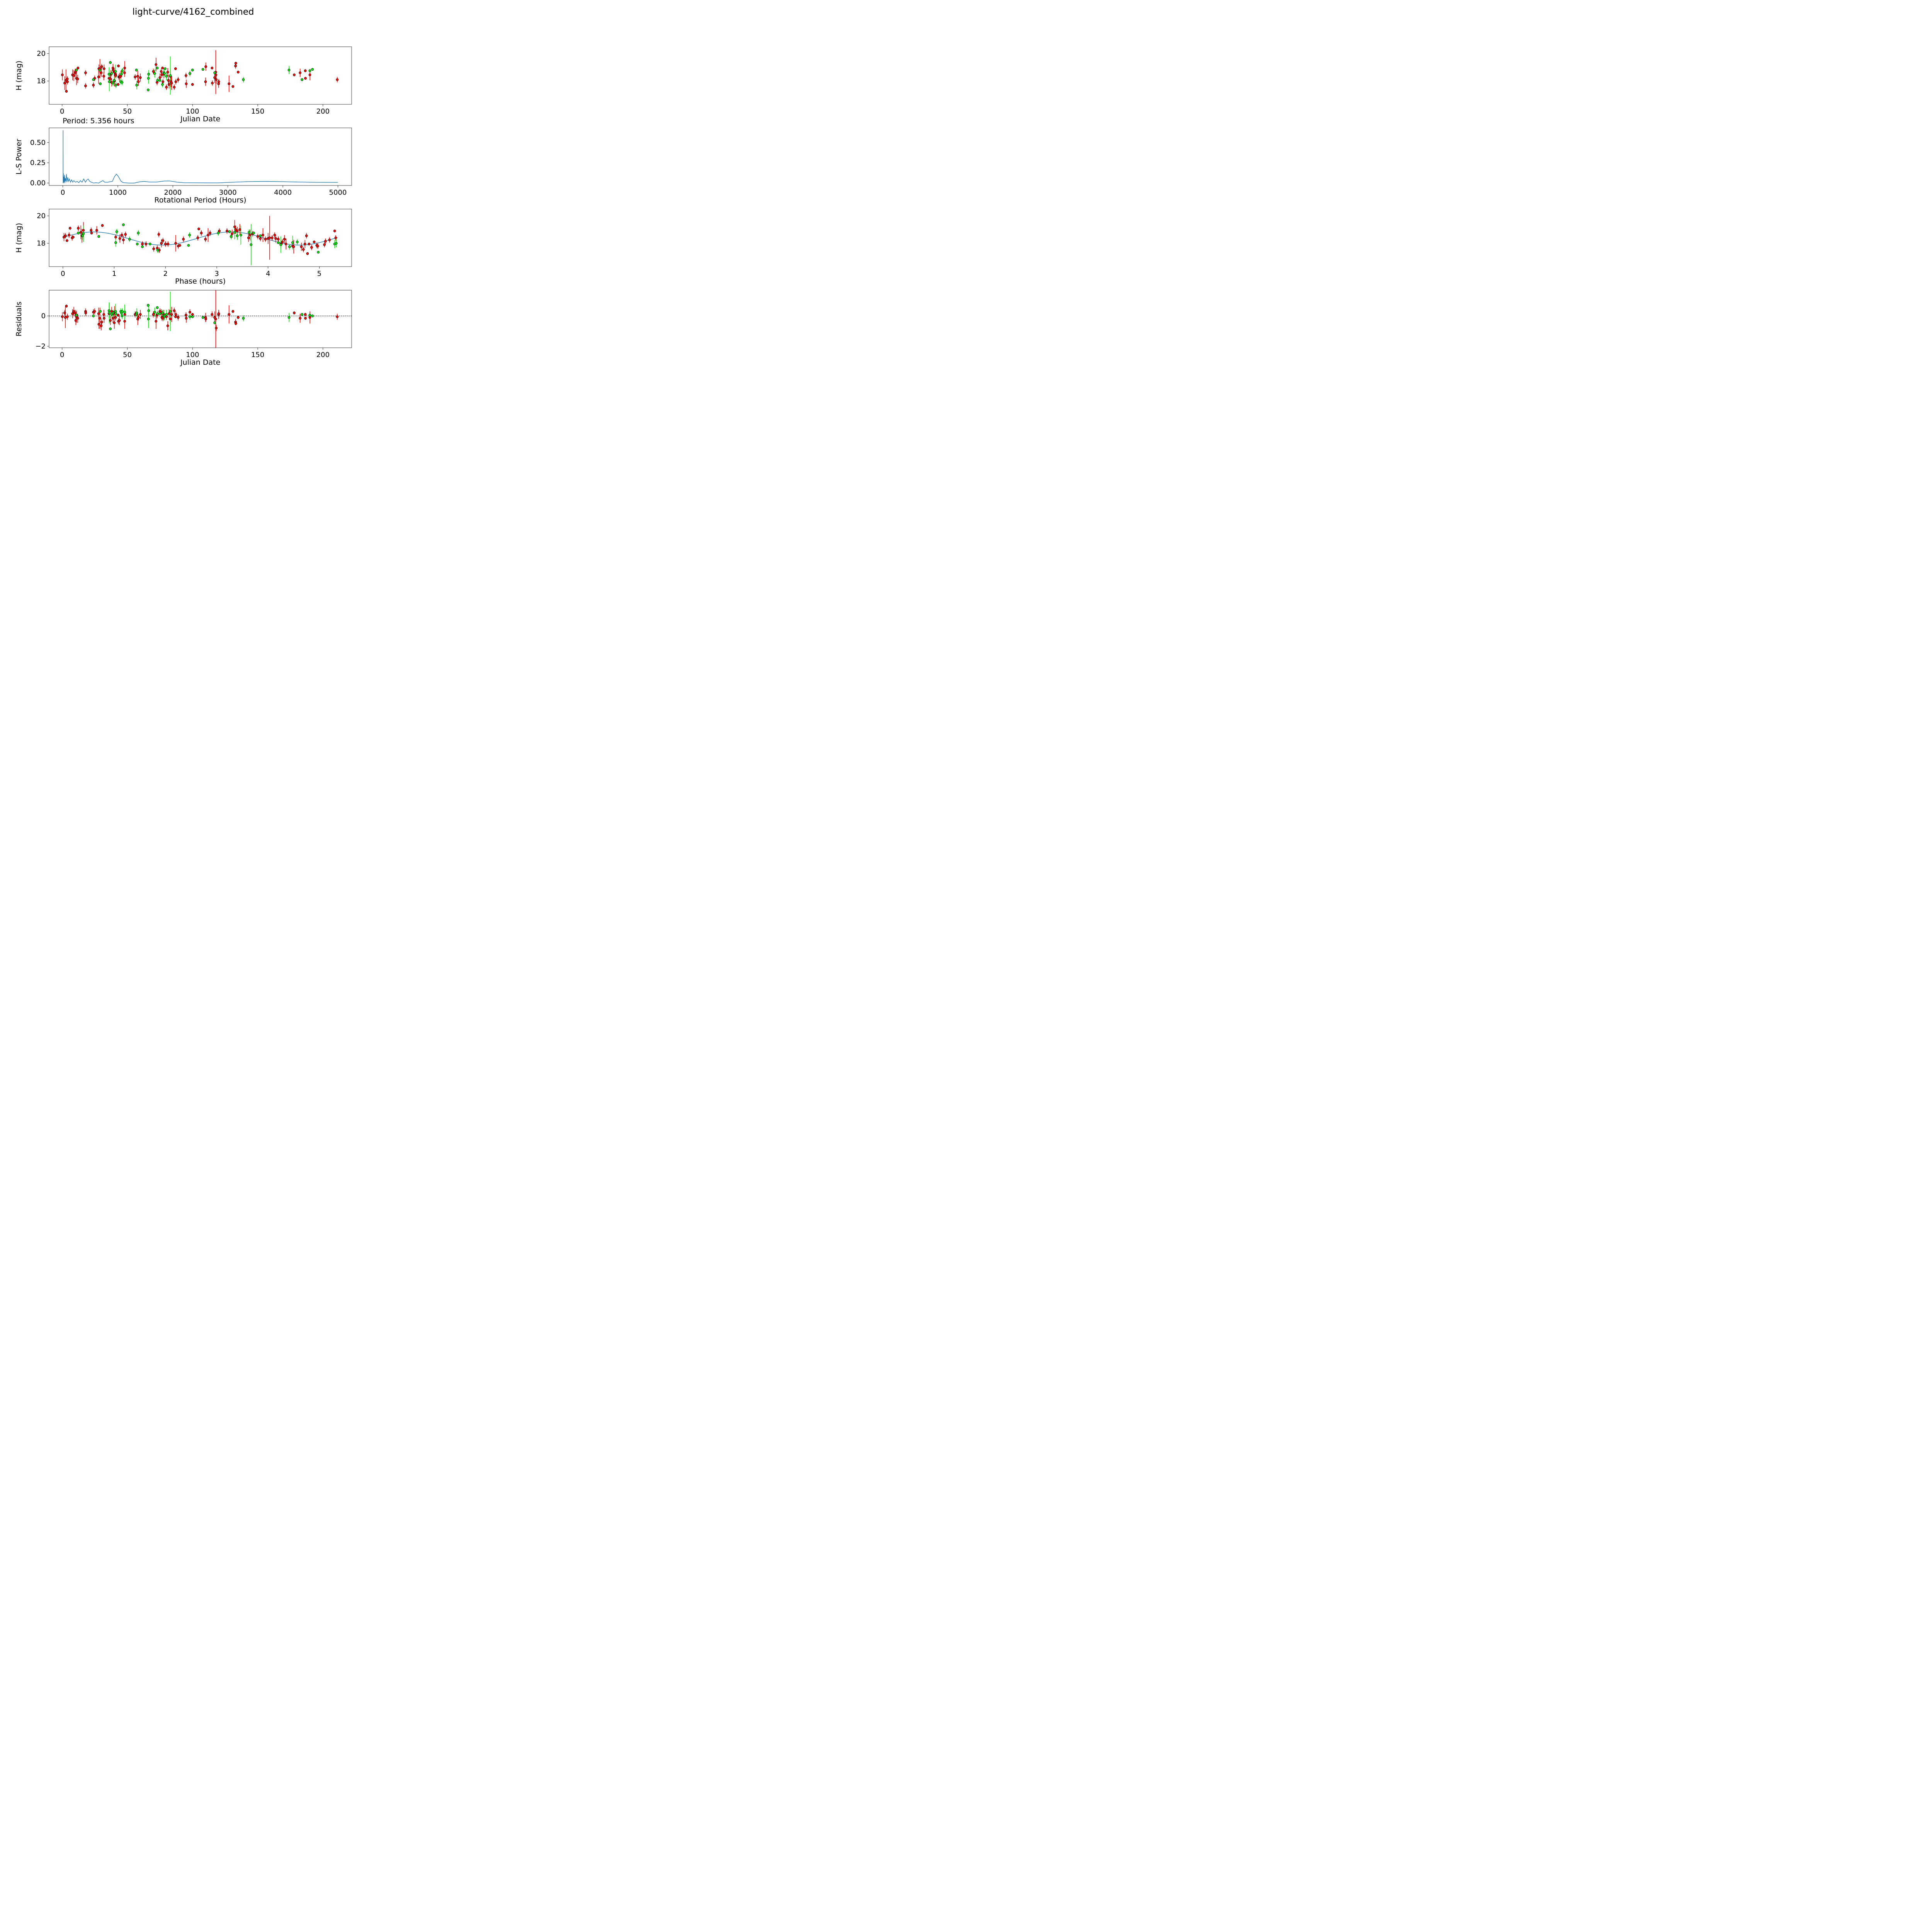 The height and width of the screenshot is (1932, 1932). What do you see at coordinates (41, 54) in the screenshot?
I see `y-tick-label: 20` at bounding box center [41, 54].